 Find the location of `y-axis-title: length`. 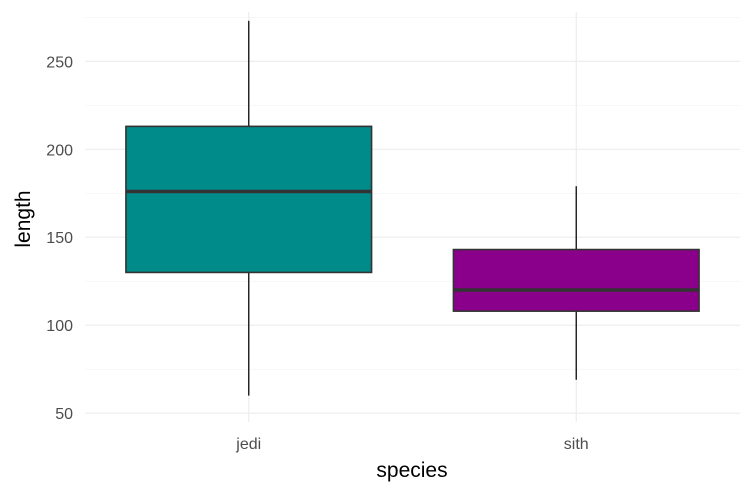

y-axis-title: length is located at coordinates (23, 218).